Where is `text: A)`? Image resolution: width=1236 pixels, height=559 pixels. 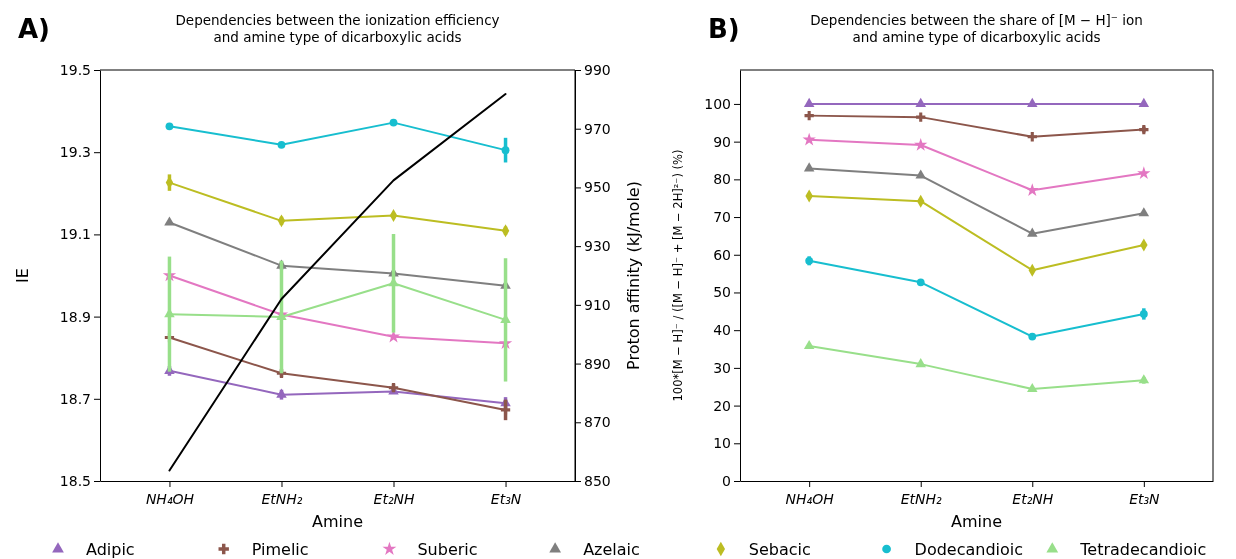
text: A) is located at coordinates (34, 29).